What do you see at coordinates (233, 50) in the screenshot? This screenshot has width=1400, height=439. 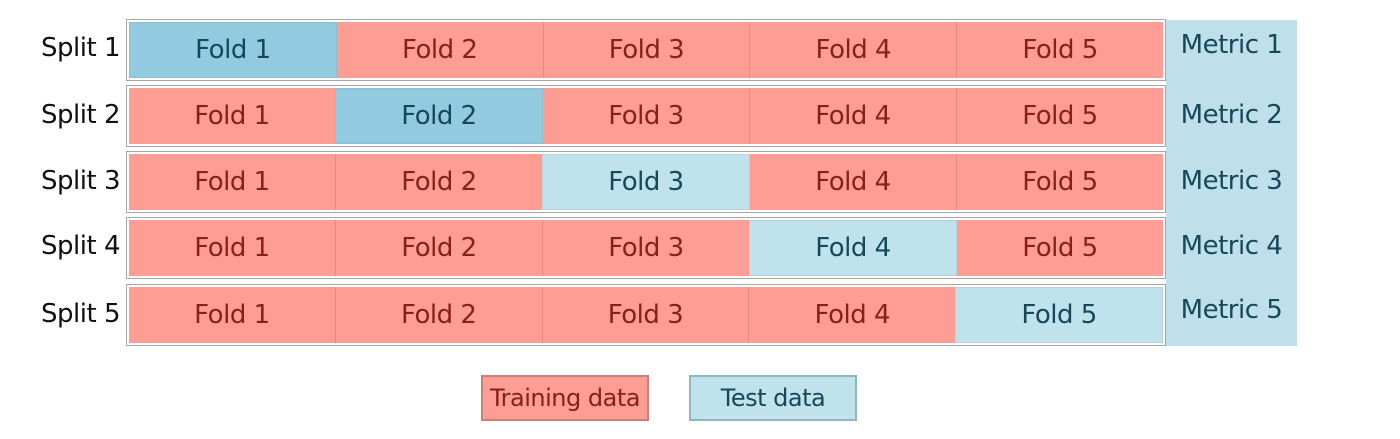 I see `test-fold: Fold 1` at bounding box center [233, 50].